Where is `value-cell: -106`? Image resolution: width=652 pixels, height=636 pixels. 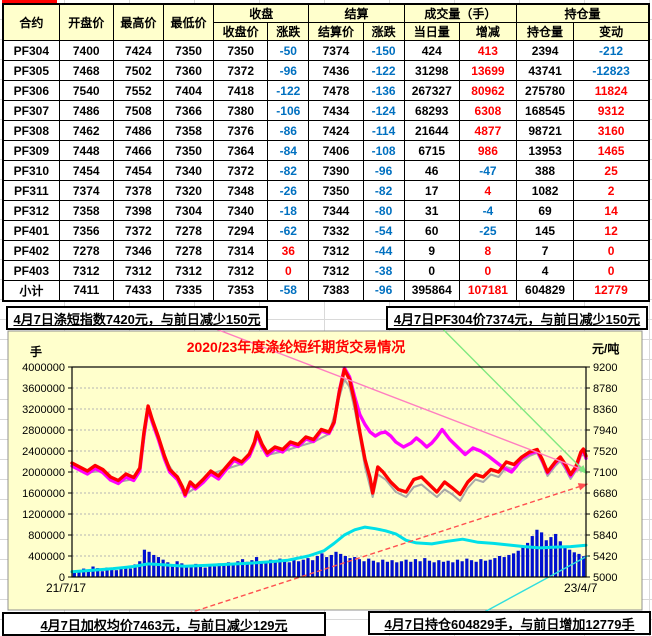 value-cell: -106 is located at coordinates (288, 110).